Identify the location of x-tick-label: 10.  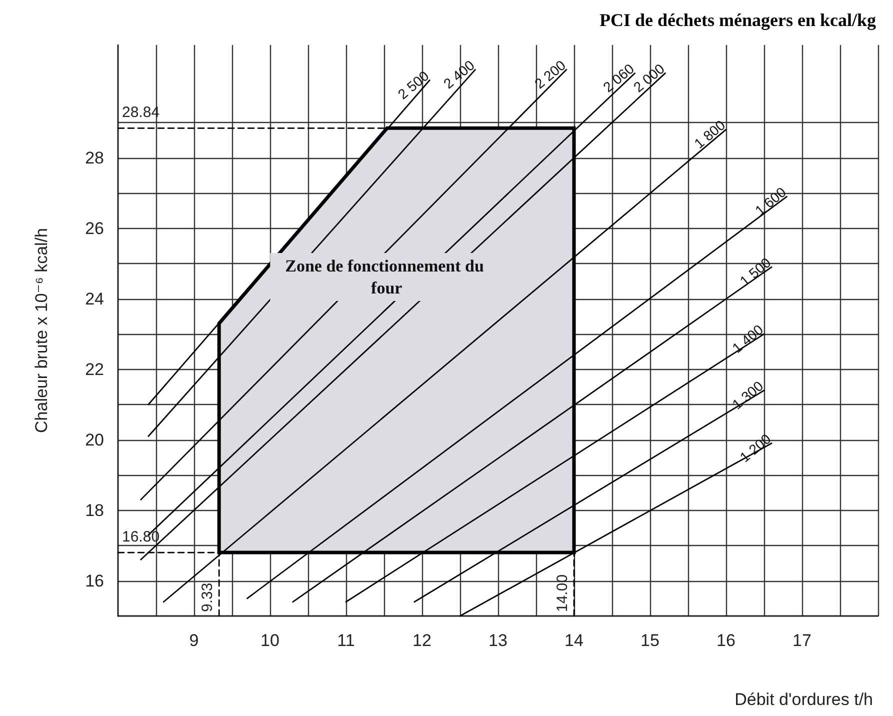
(270, 640).